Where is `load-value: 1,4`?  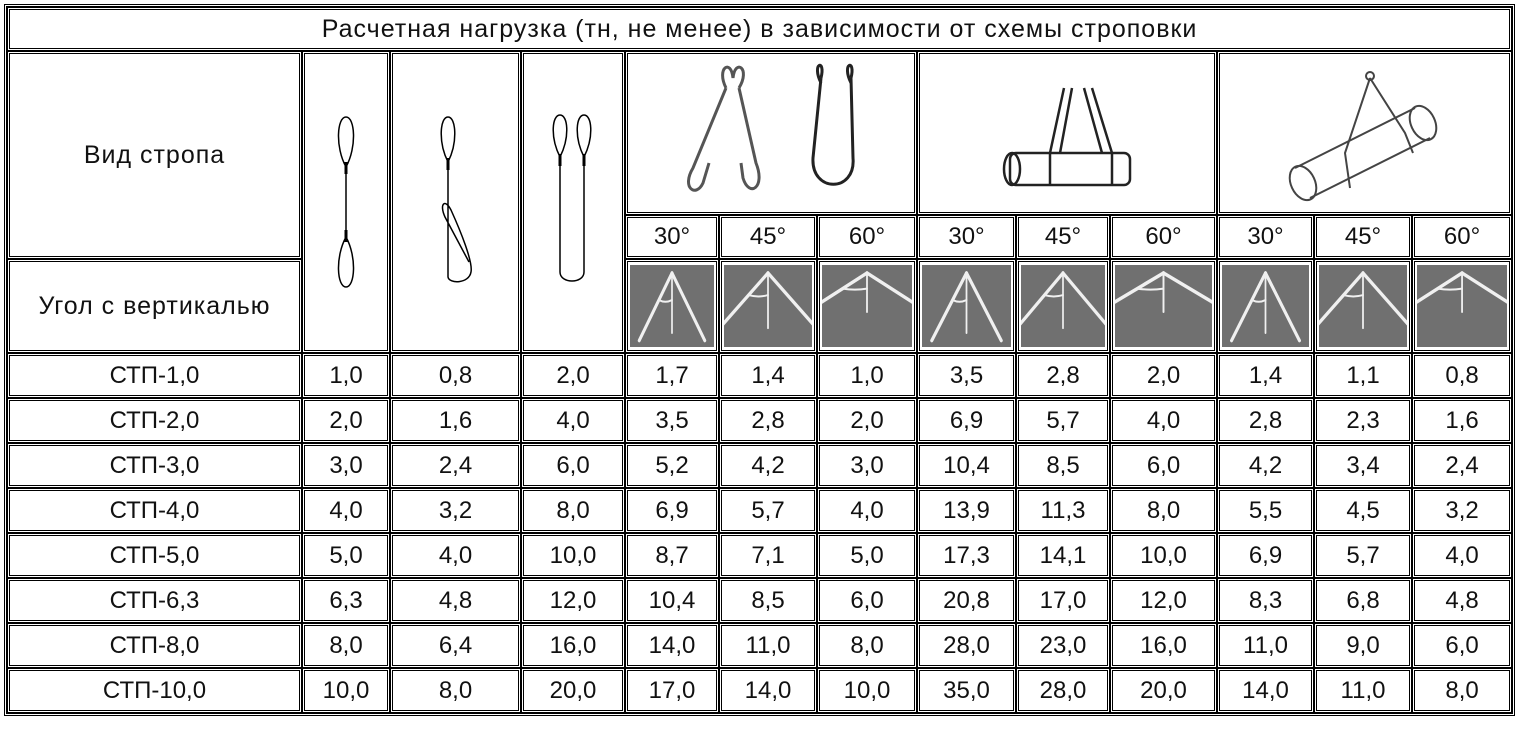 load-value: 1,4 is located at coordinates (768, 375).